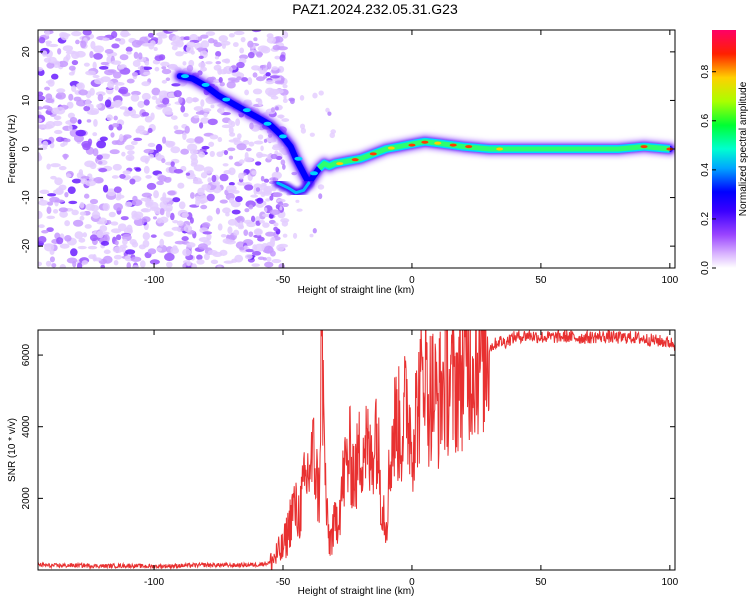 This screenshot has height=600, width=750. Describe the element at coordinates (26, 498) in the screenshot. I see `y-tick-label: 2000` at that location.